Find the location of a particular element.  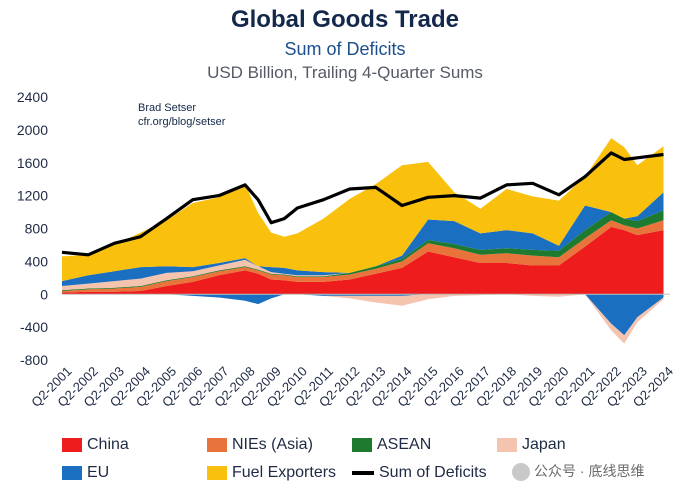

y-tick-label: 400 is located at coordinates (37, 261).